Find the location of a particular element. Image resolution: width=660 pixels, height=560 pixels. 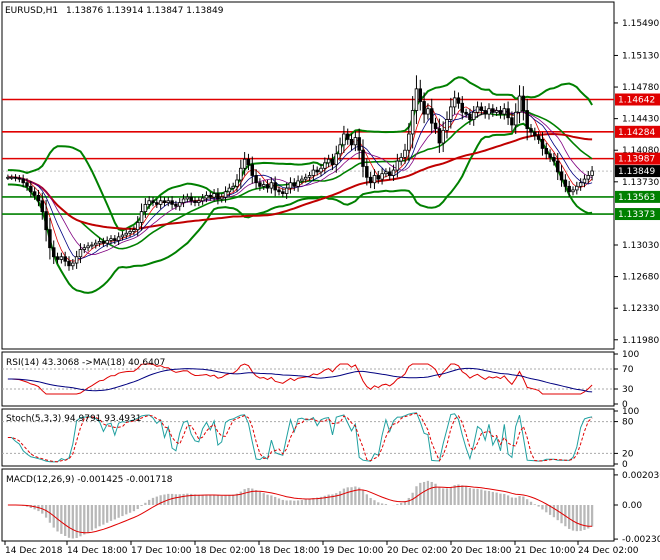

price-tick-label: 1.14780 is located at coordinates (640, 88).